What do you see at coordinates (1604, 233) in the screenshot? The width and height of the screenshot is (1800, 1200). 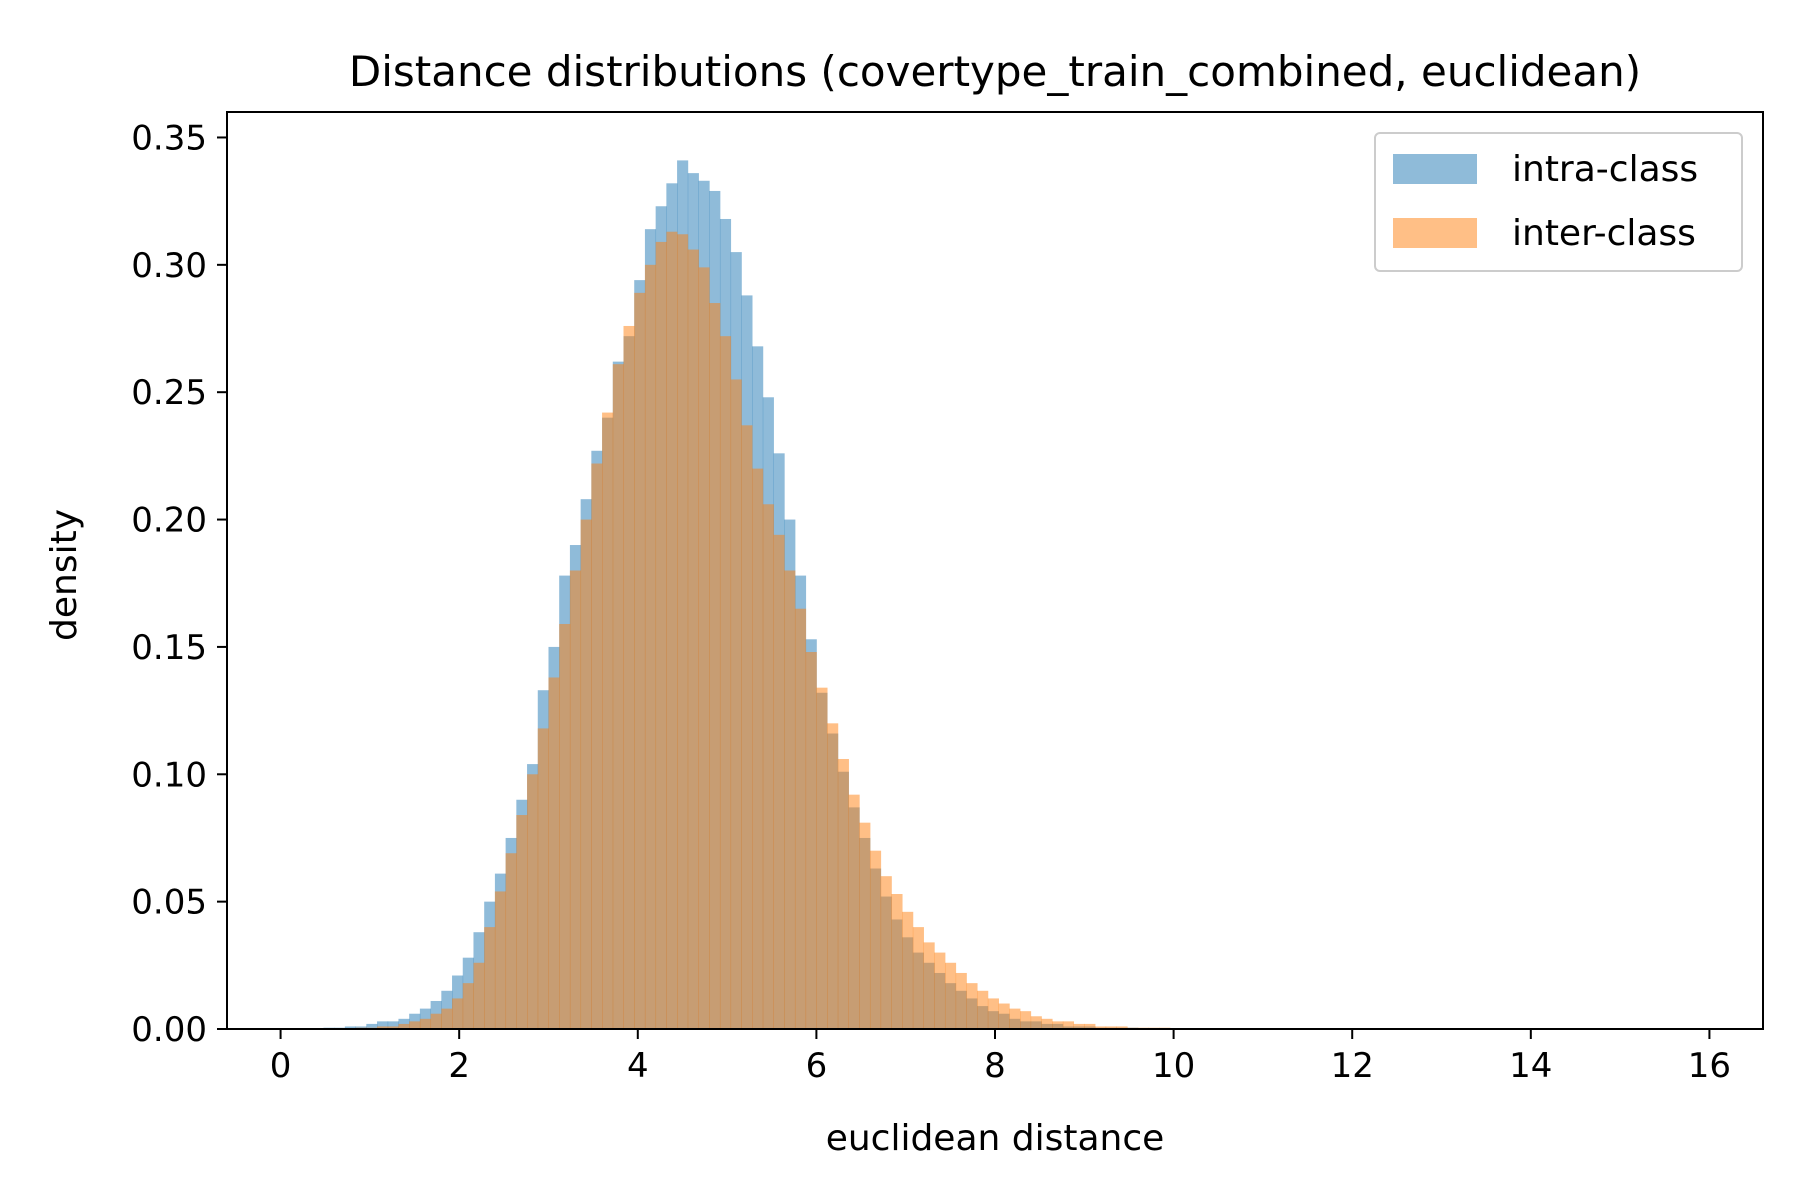 I see `legend-label-inter-class: inter-class` at bounding box center [1604, 233].